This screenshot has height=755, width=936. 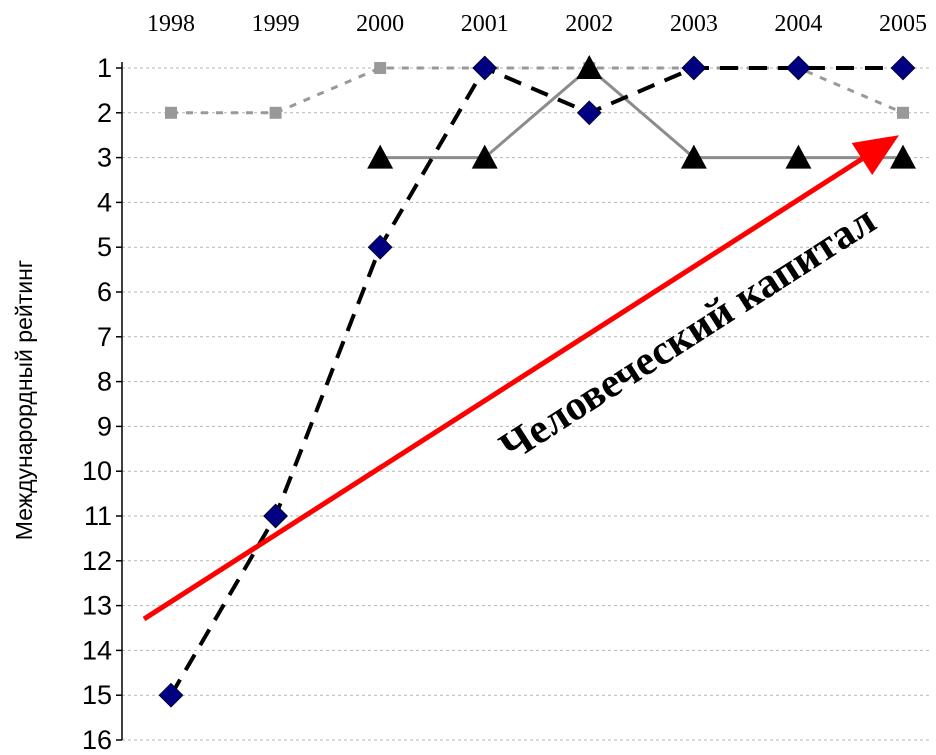 What do you see at coordinates (276, 24) in the screenshot?
I see `x-tick-label: 1999` at bounding box center [276, 24].